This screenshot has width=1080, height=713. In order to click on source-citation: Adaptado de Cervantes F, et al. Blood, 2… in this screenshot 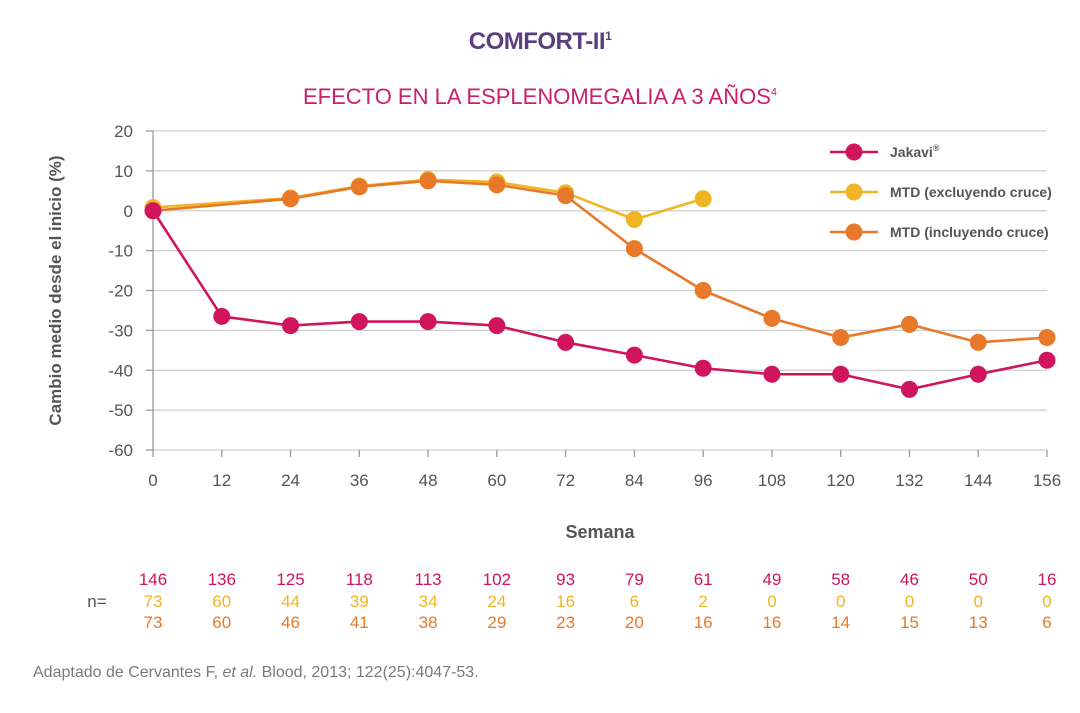, I will do `click(256, 673)`.